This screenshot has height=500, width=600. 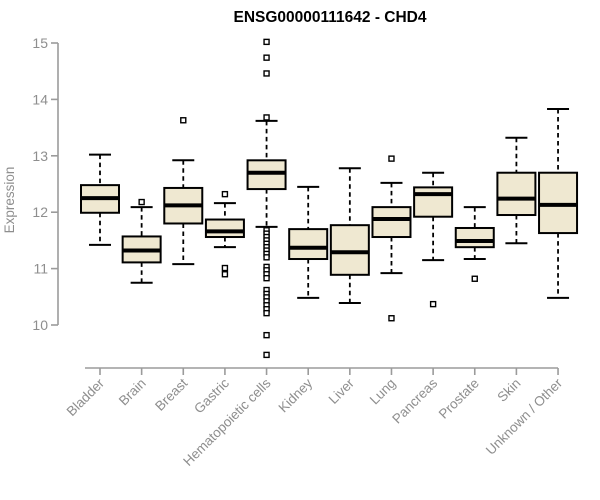 I want to click on boxplot-lung, so click(x=391, y=238).